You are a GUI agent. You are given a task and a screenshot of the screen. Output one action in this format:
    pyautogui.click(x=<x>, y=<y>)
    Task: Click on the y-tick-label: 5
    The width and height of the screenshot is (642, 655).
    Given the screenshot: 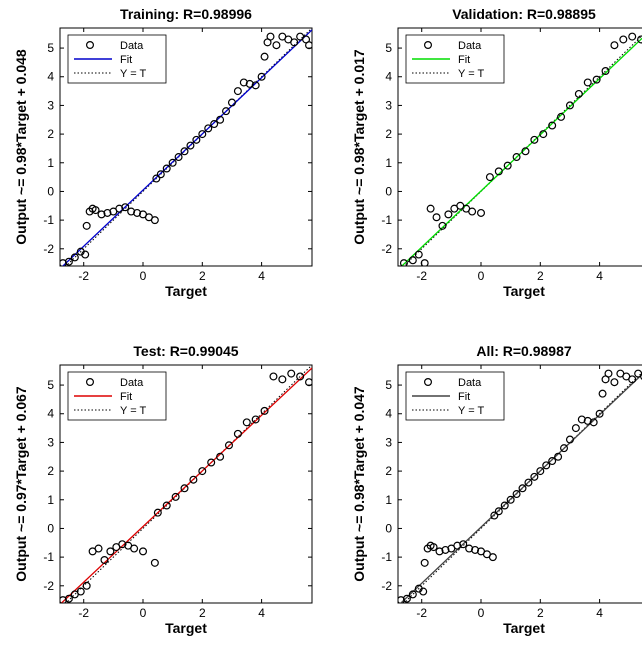 What is the action you would take?
    pyautogui.click(x=388, y=385)
    